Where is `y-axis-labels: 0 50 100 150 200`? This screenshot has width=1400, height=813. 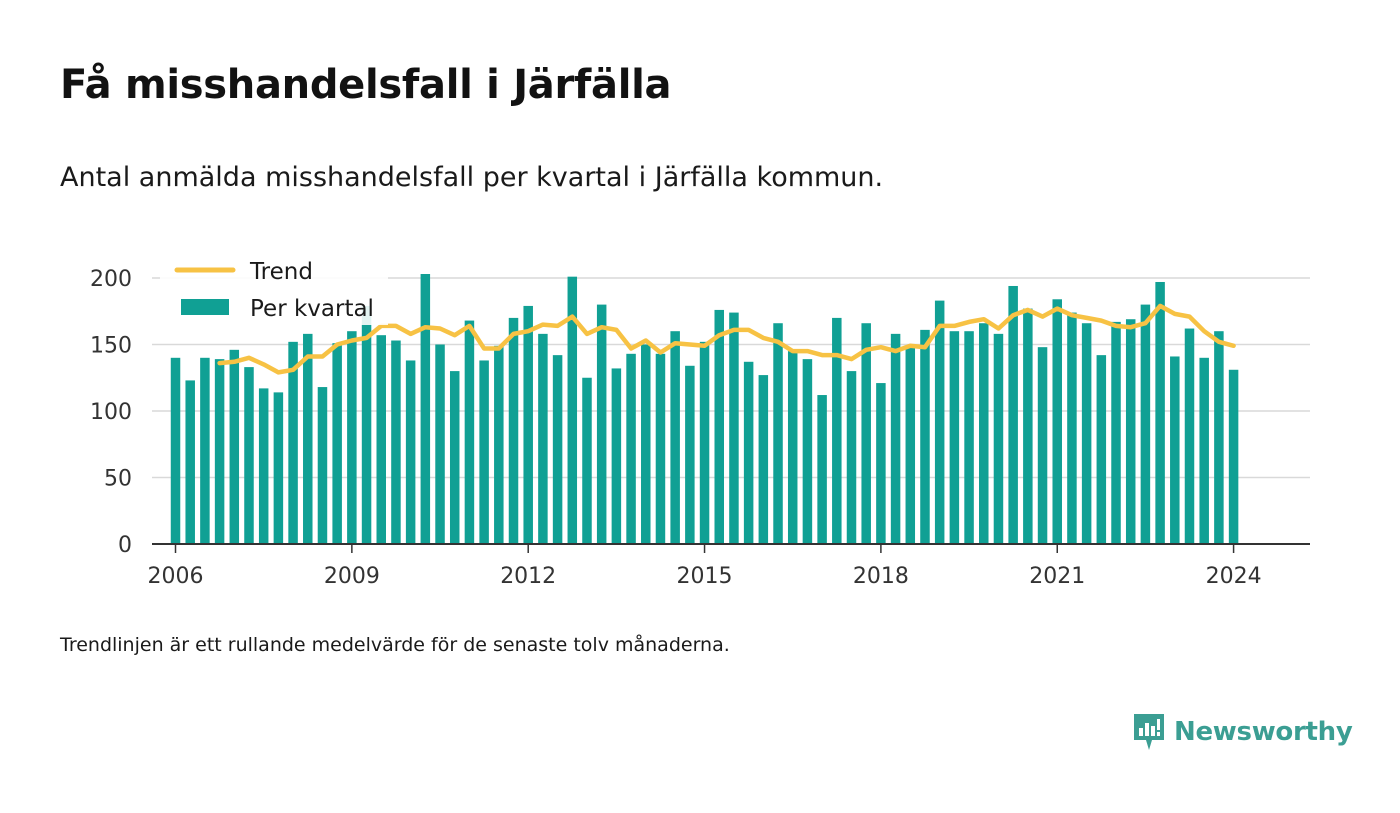
y-axis-labels: 0 50 100 150 200 is located at coordinates (111, 412).